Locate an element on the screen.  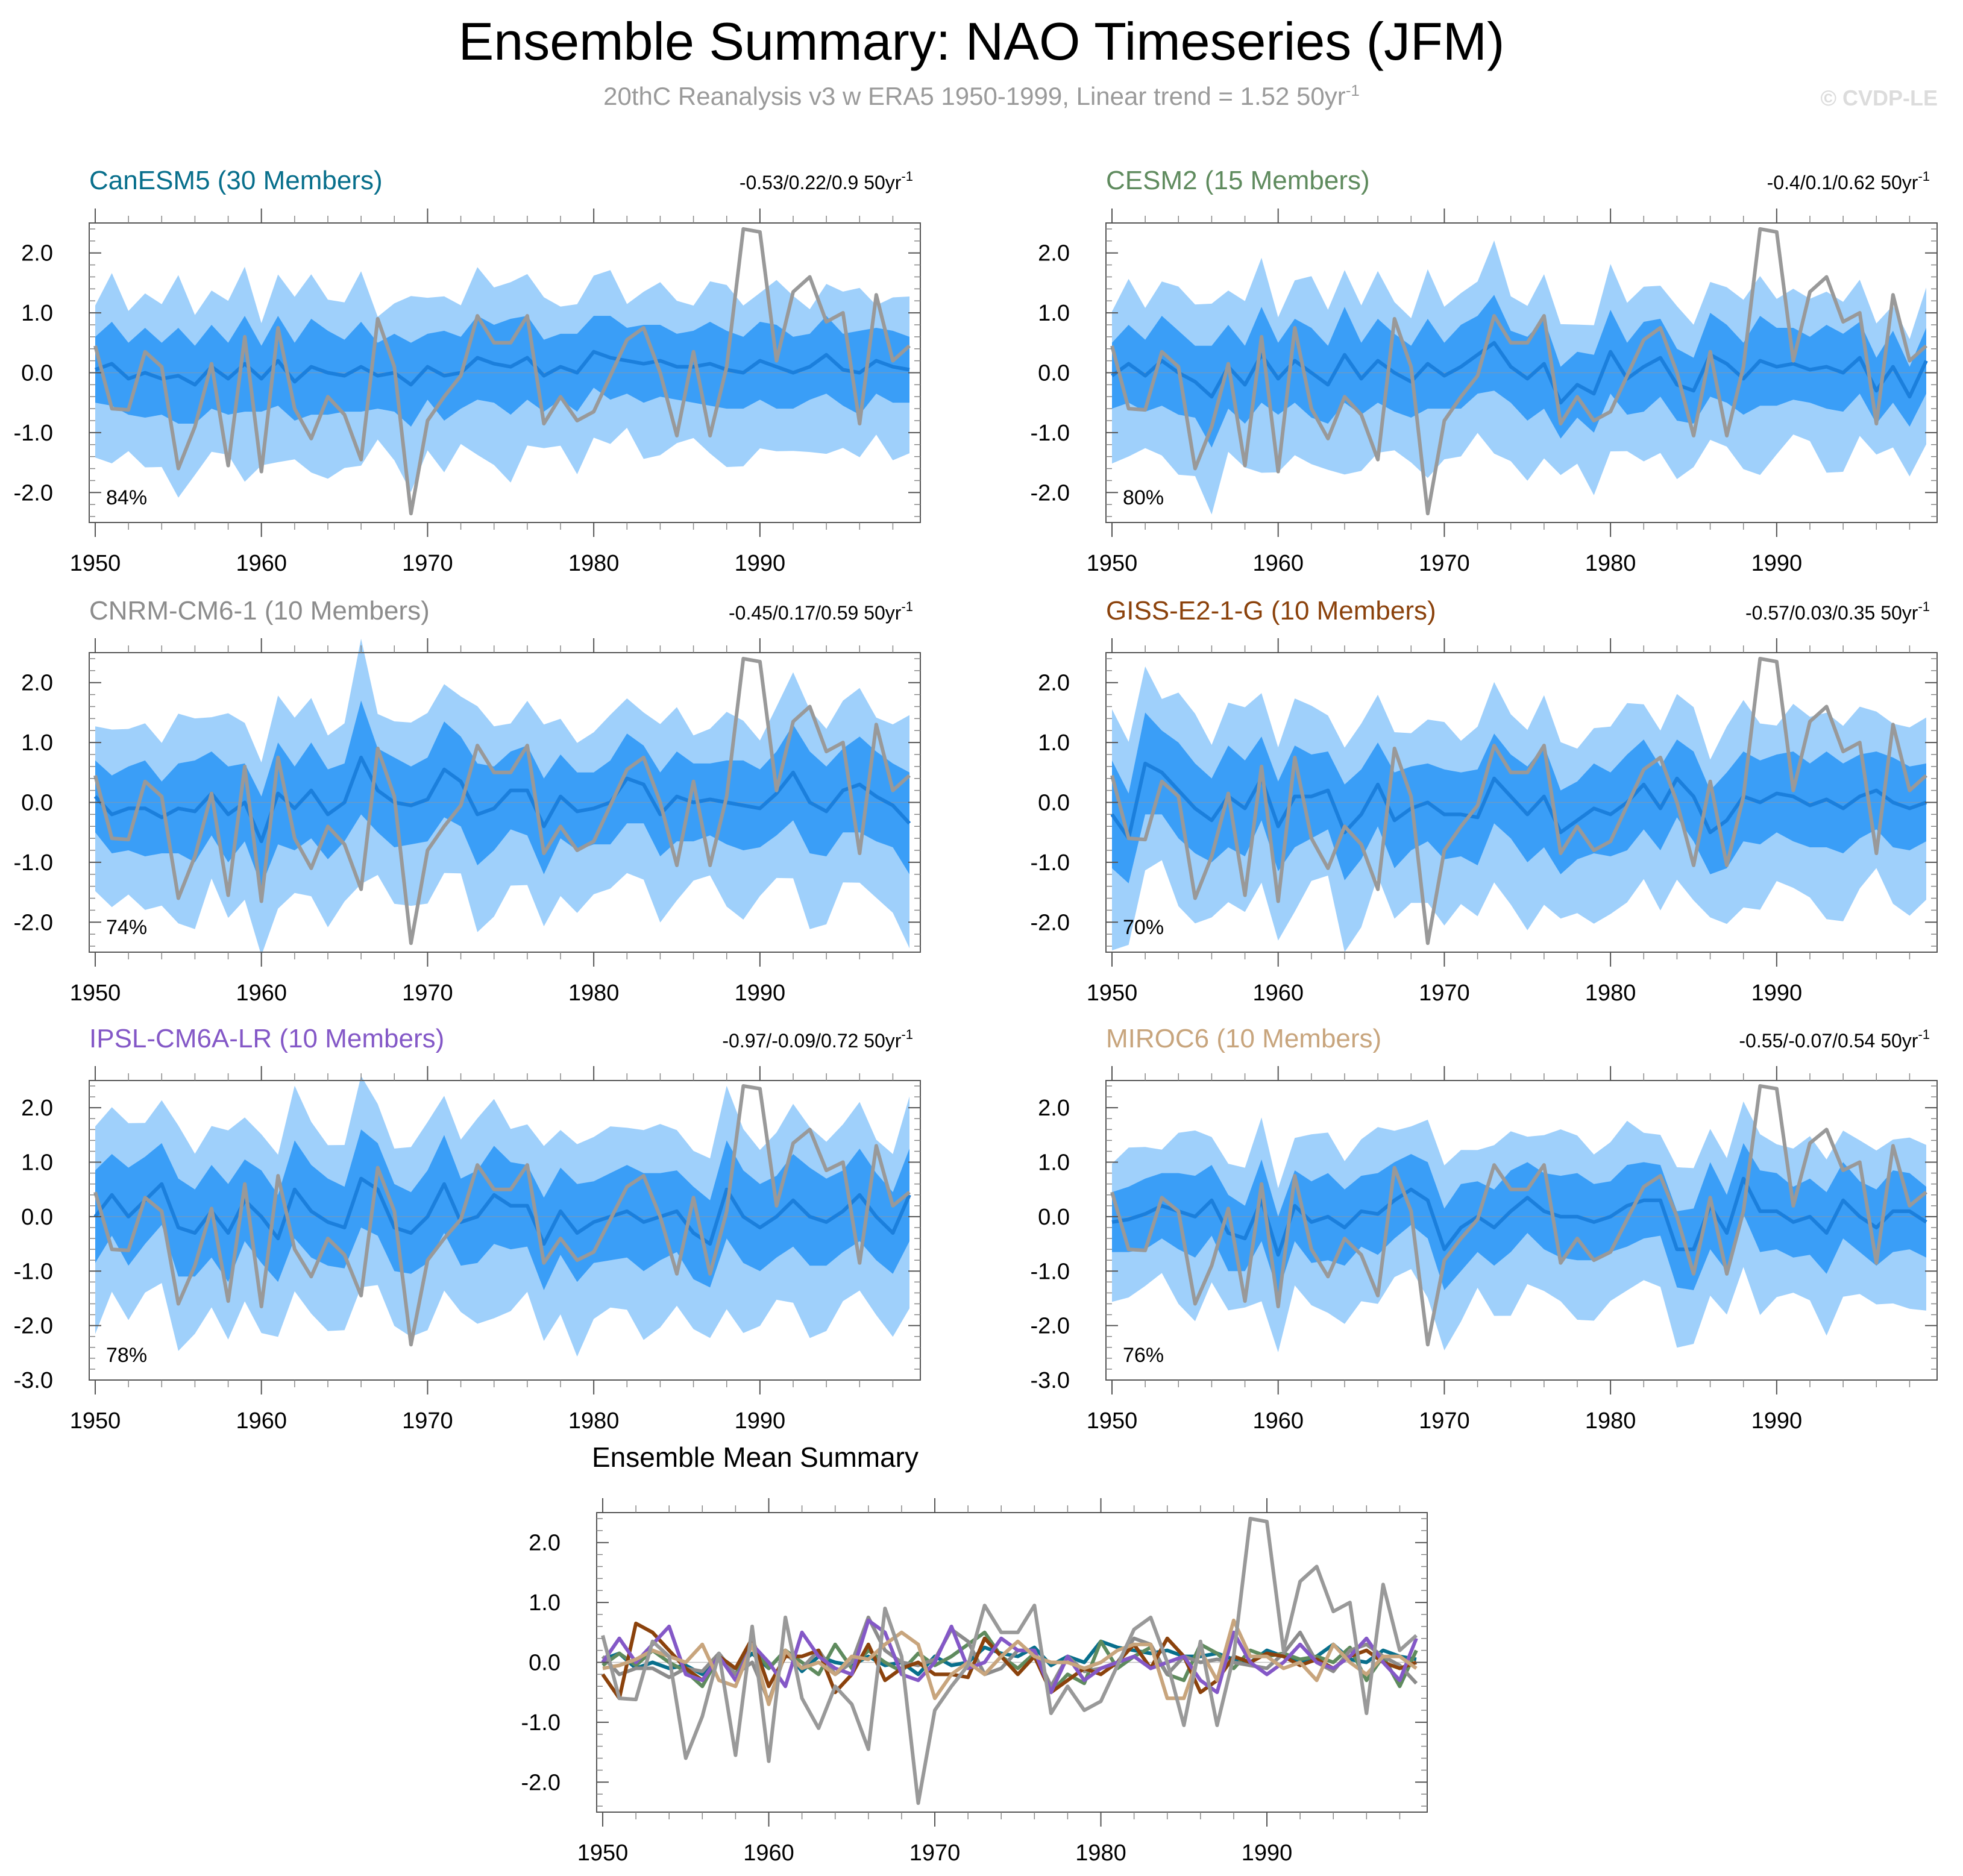
panel-4-trend-unit-sup: -1 is located at coordinates (1924, 606).